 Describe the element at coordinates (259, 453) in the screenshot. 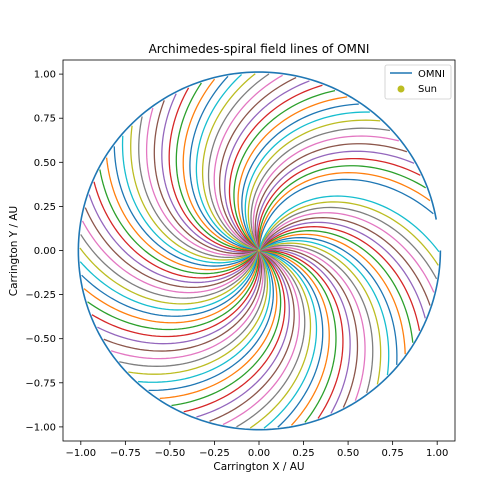

I see `x-tick-label: 0.00` at that location.